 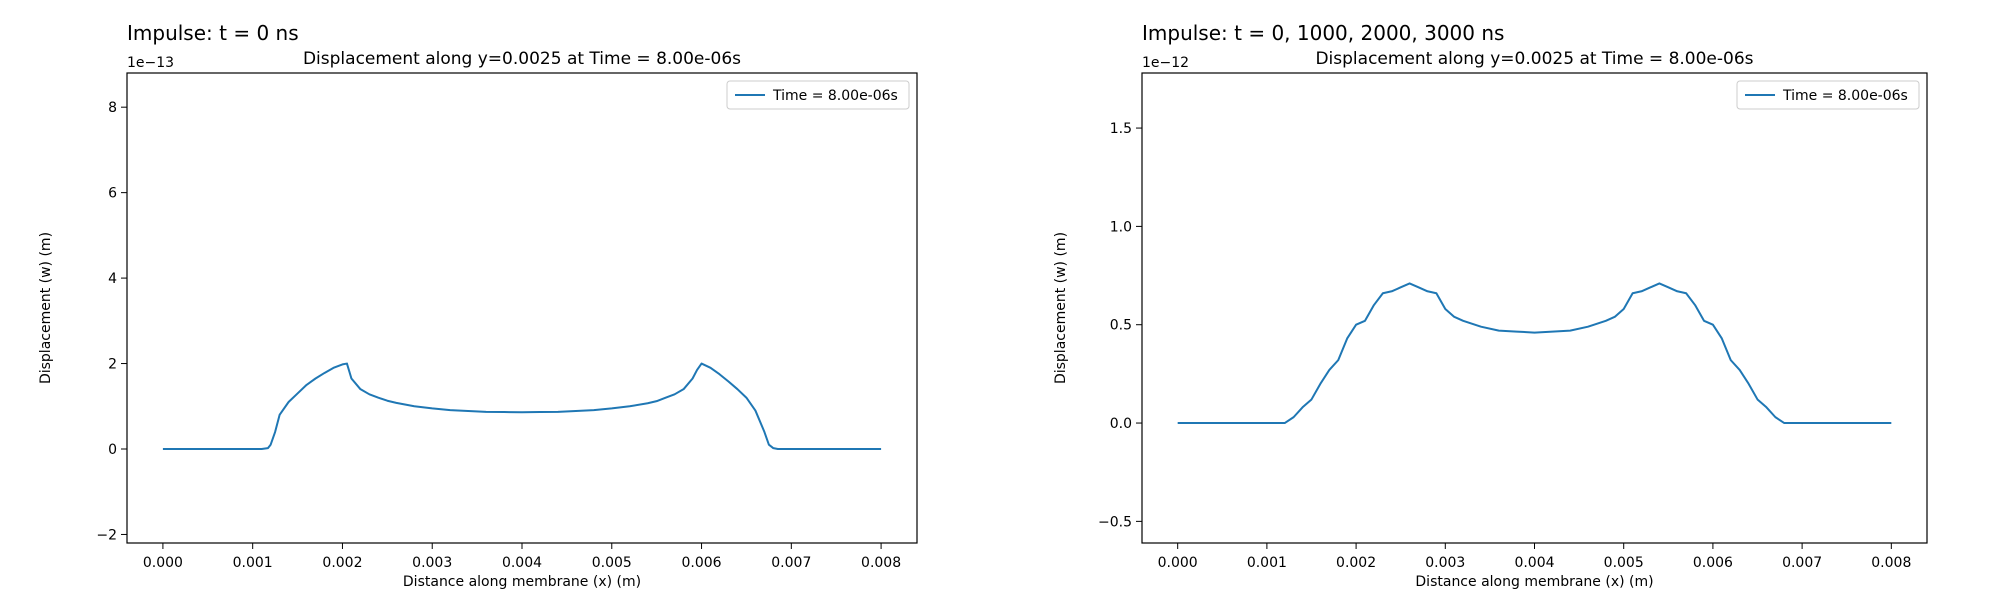 I want to click on y-offset-label: 1e−12, so click(x=1165, y=63).